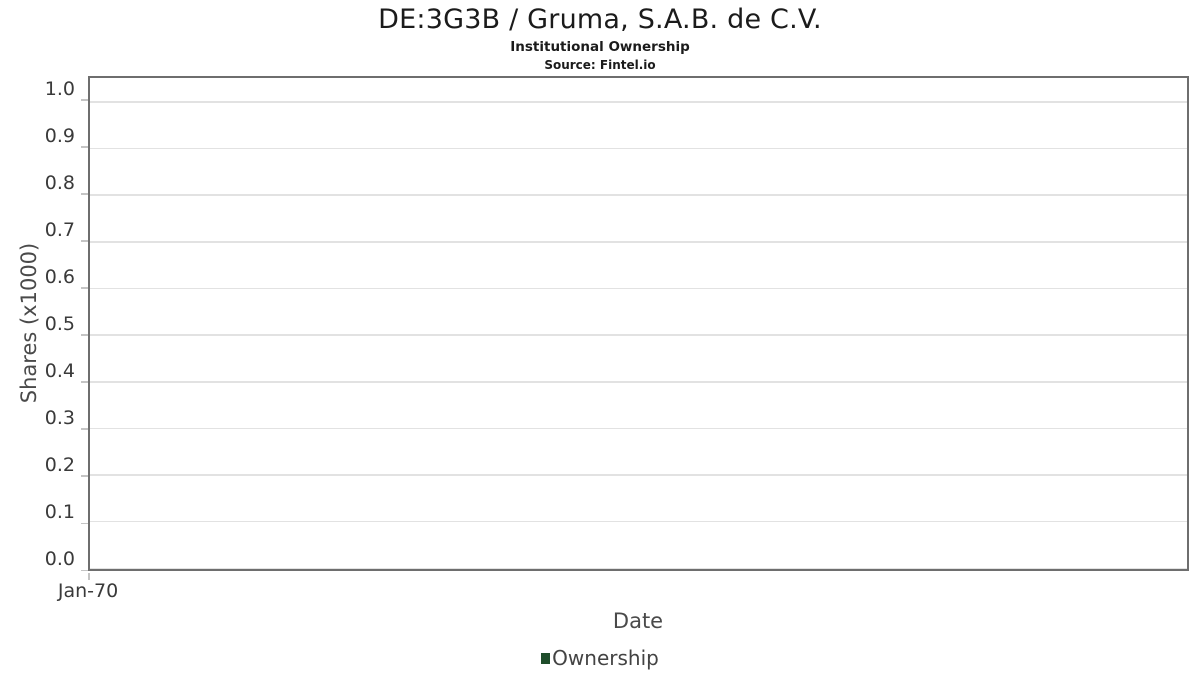 The width and height of the screenshot is (1200, 675). Describe the element at coordinates (59, 512) in the screenshot. I see `y-tick-label: 0.1` at that location.